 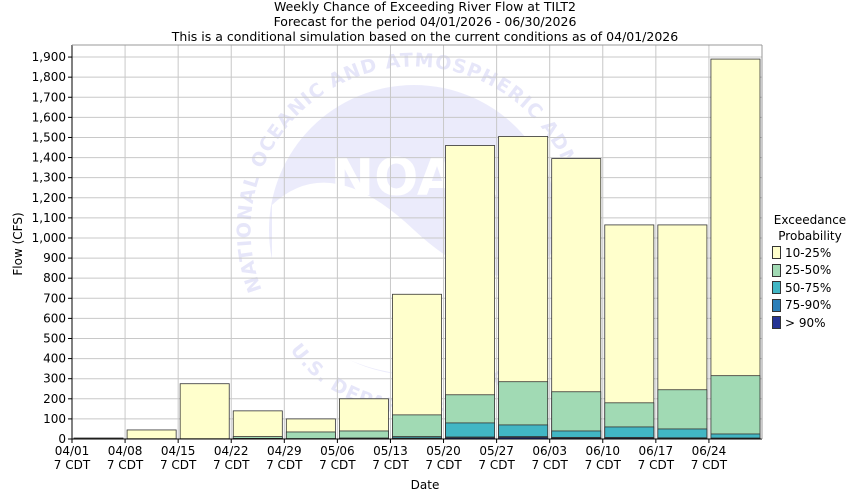 What do you see at coordinates (49, 178) in the screenshot?
I see `y-tick-label: 1,300` at bounding box center [49, 178].